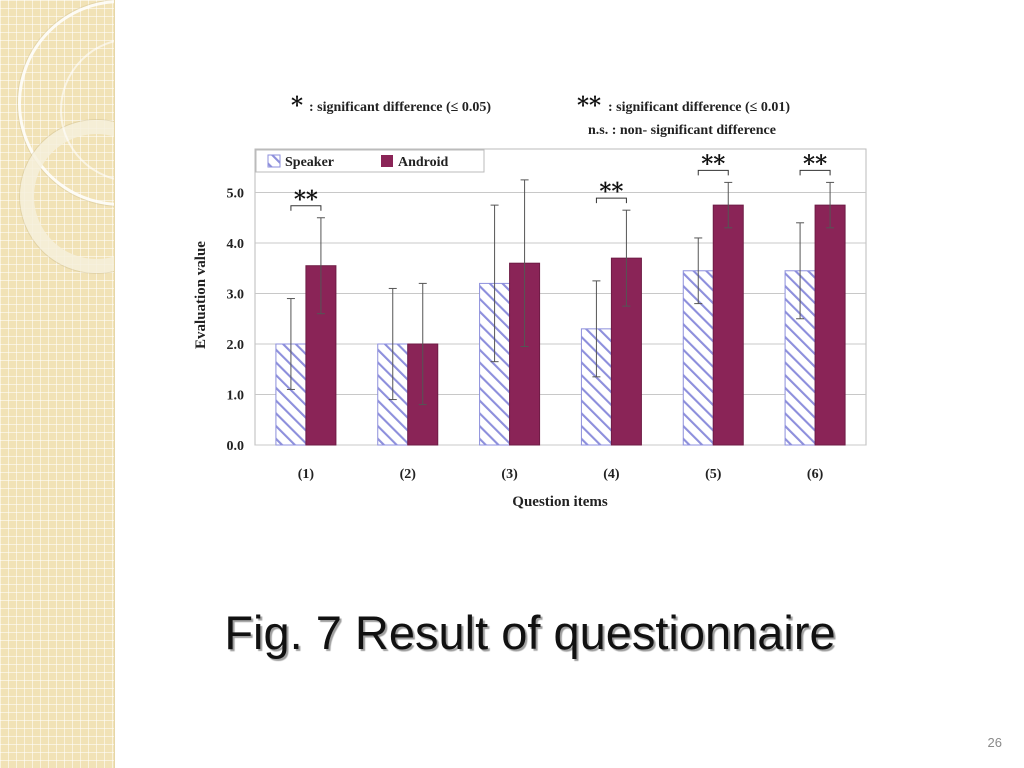 Image resolution: width=1024 pixels, height=768 pixels. What do you see at coordinates (114, 384) in the screenshot?
I see `band-divider` at bounding box center [114, 384].